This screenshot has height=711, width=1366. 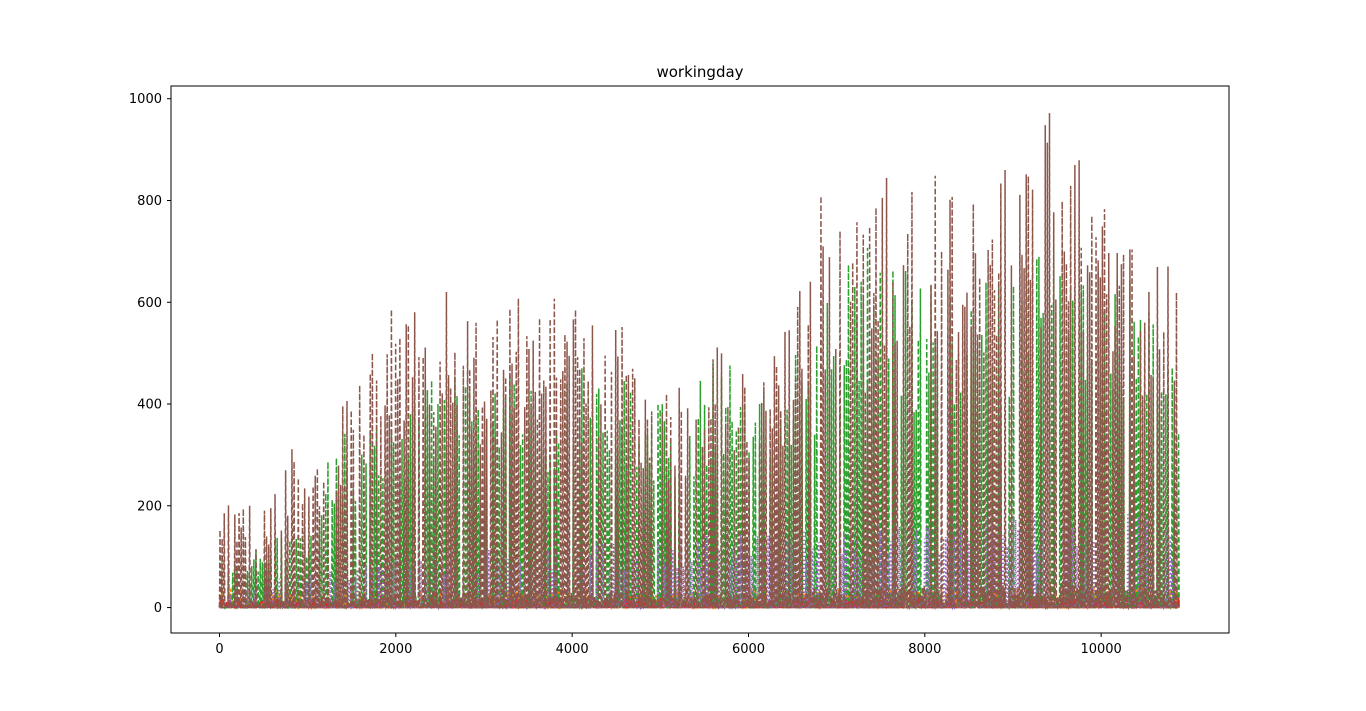 I want to click on x-tick-label: 10000, so click(x=1100, y=649).